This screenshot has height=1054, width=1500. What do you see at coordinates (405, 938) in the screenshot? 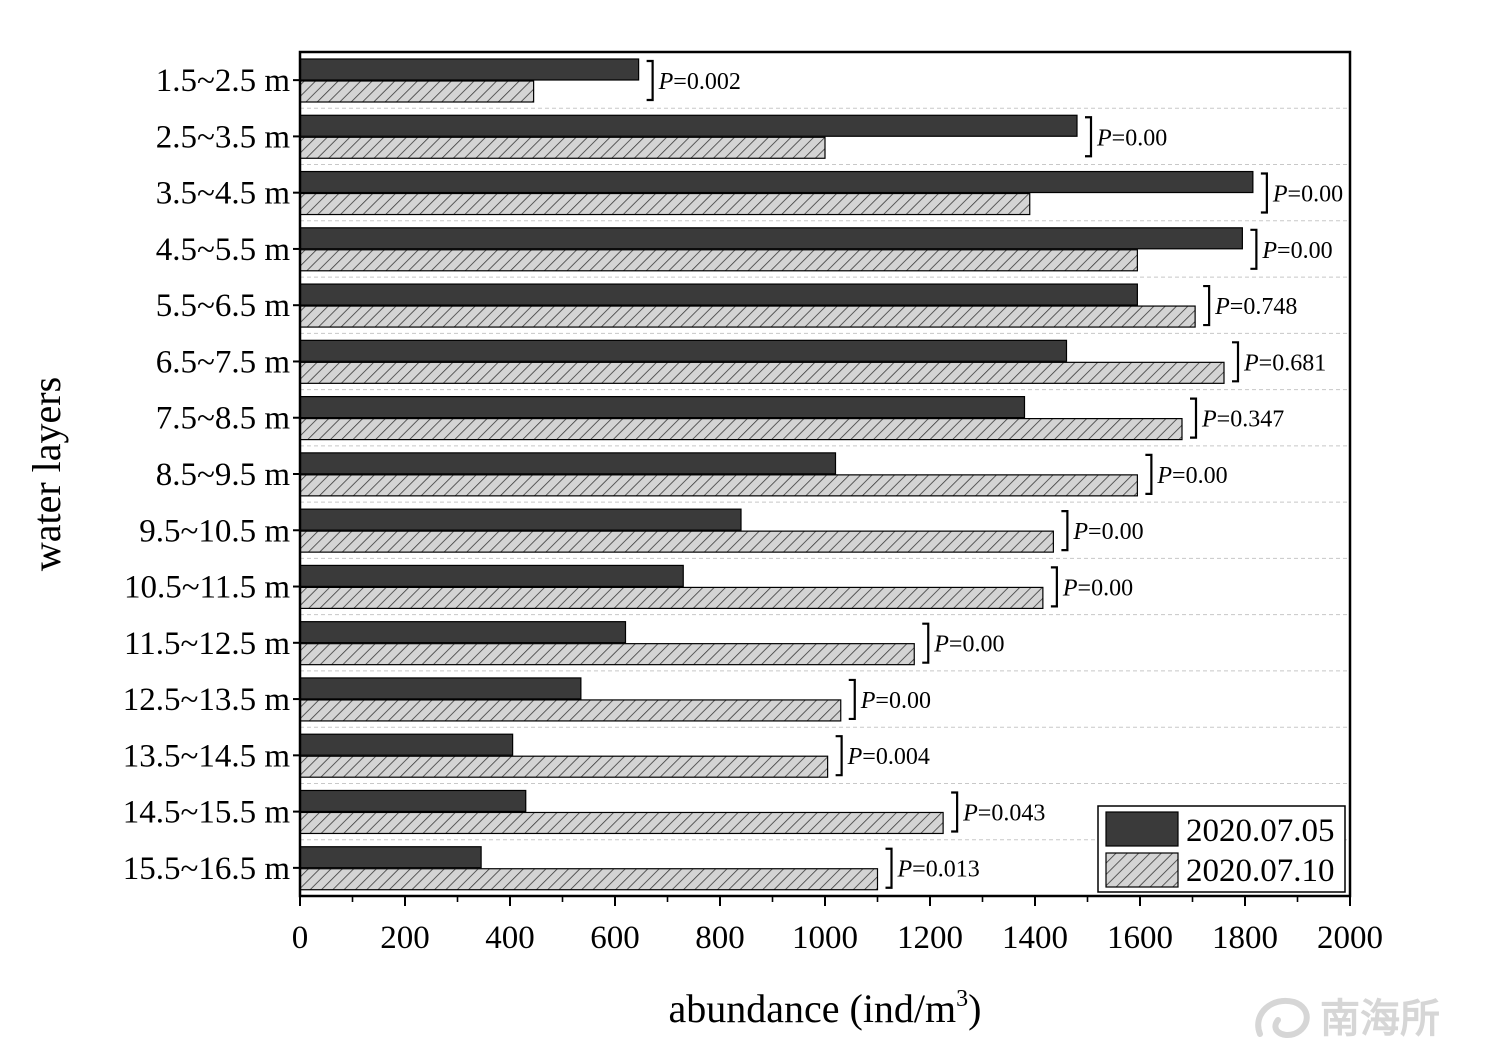
I see `x-tick-label: 200` at bounding box center [405, 938].